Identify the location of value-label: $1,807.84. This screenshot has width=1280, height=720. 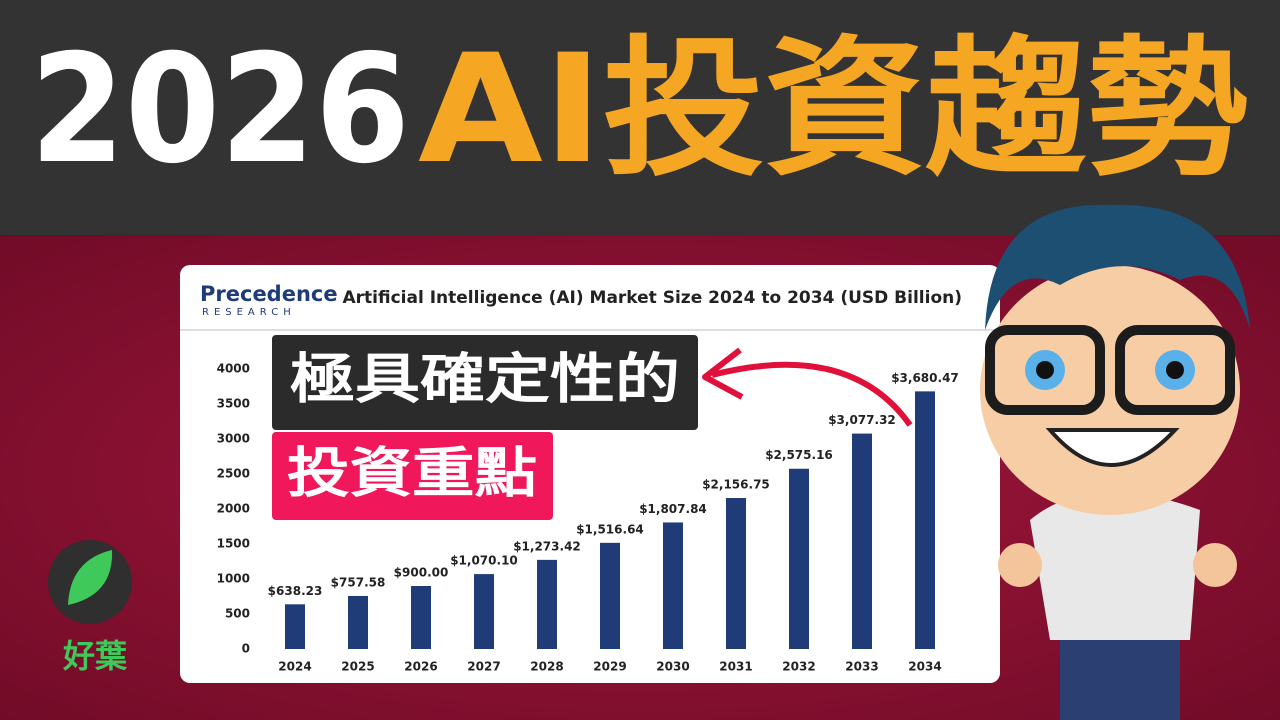
(673, 509).